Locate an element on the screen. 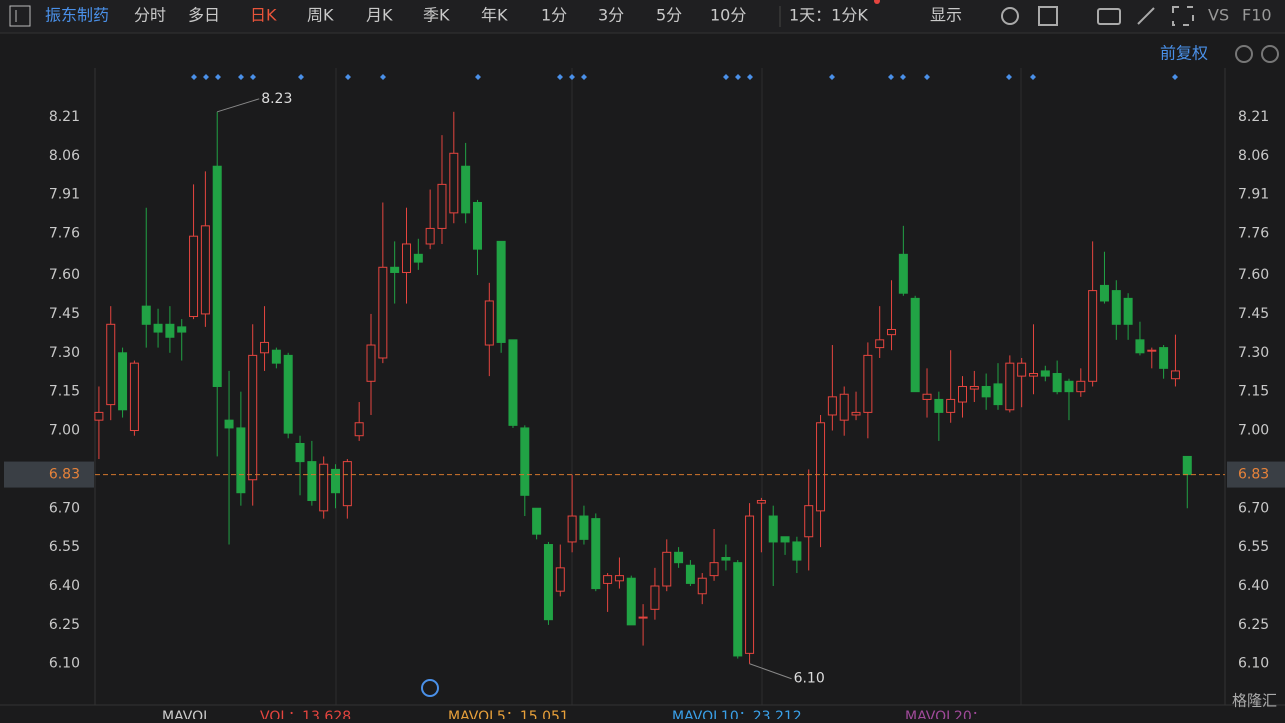 The width and height of the screenshot is (1285, 723). zoom-out-icon is located at coordinates (1270, 54).